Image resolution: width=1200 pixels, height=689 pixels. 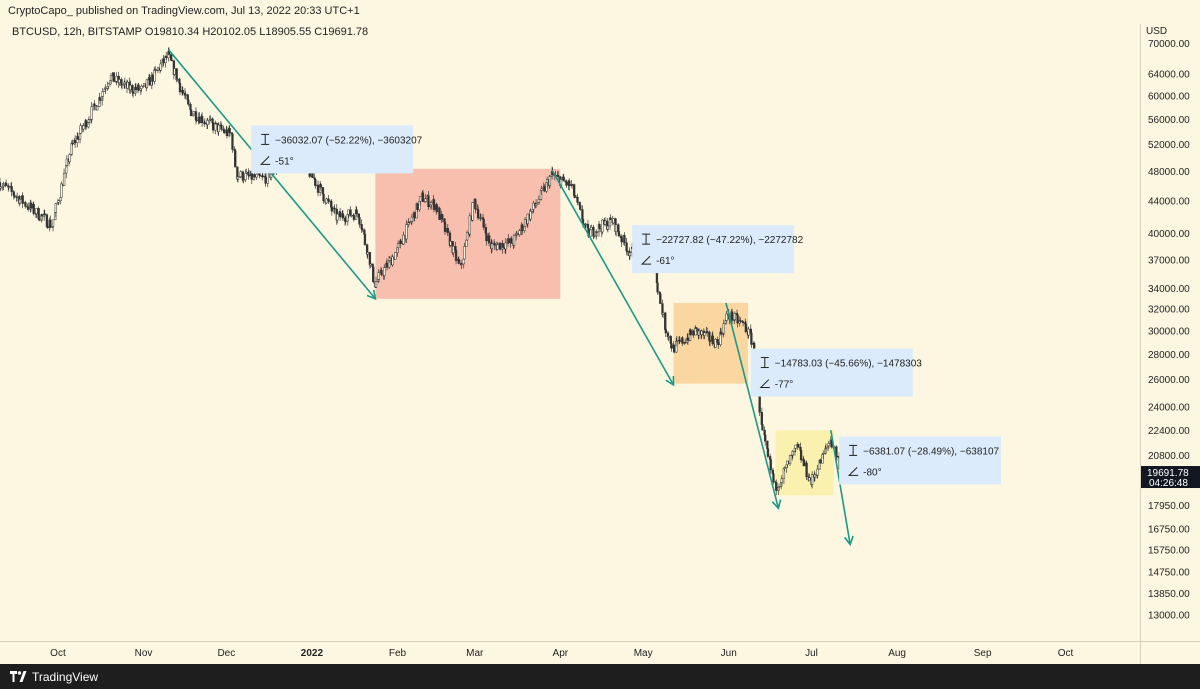 I want to click on price-tick-label: 30000.00, so click(x=1169, y=332).